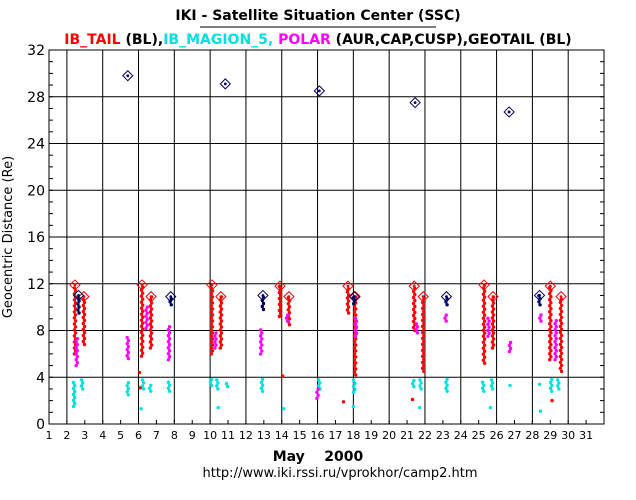  Describe the element at coordinates (461, 435) in the screenshot. I see `x-tick-label: 24` at that location.